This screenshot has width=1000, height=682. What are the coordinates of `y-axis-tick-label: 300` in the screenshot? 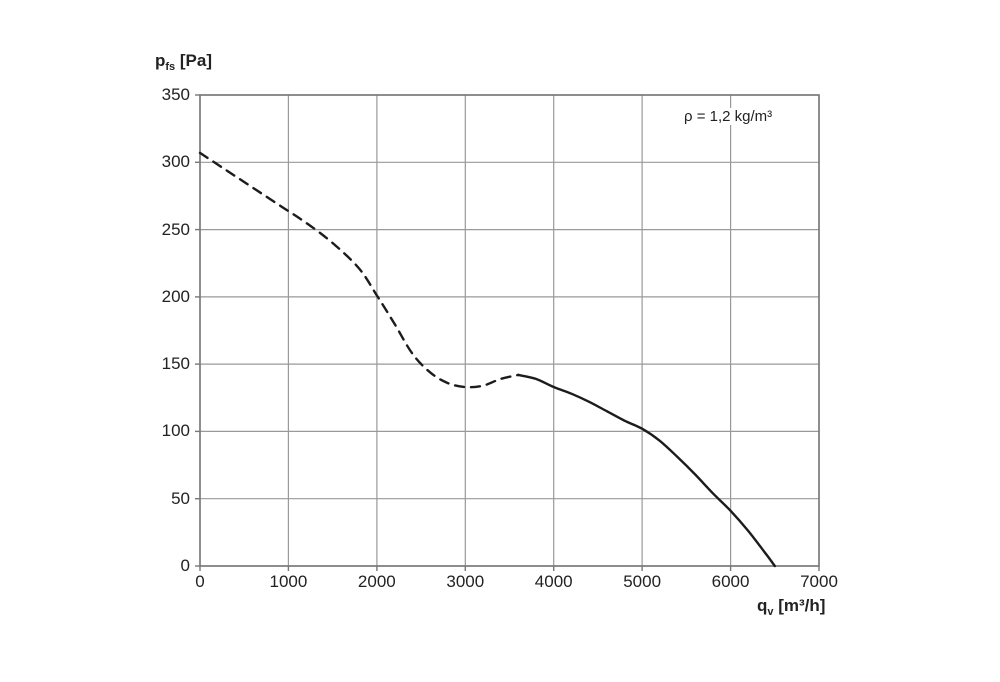 It's located at (175, 162).